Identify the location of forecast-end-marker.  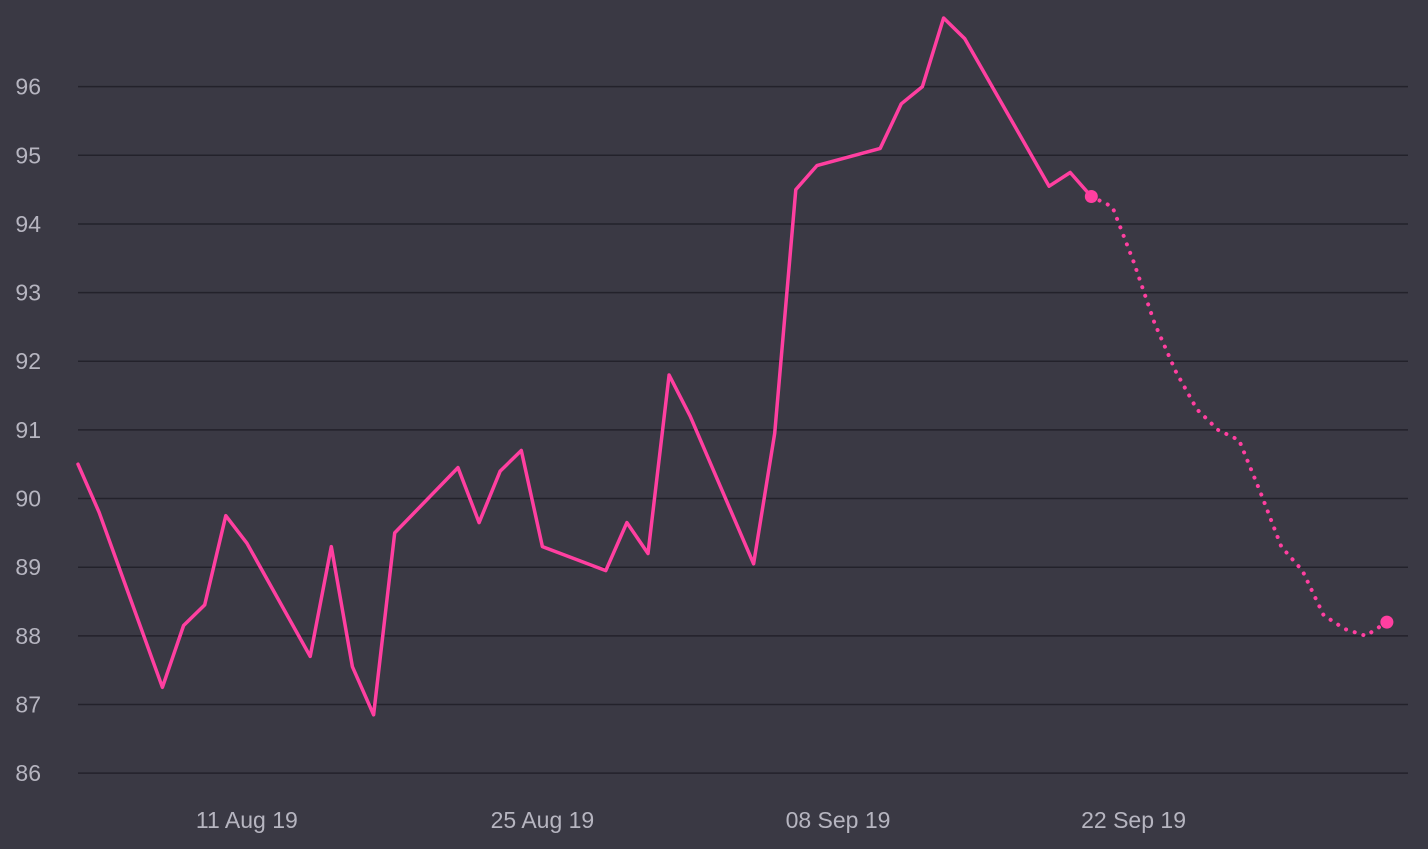
(1387, 622).